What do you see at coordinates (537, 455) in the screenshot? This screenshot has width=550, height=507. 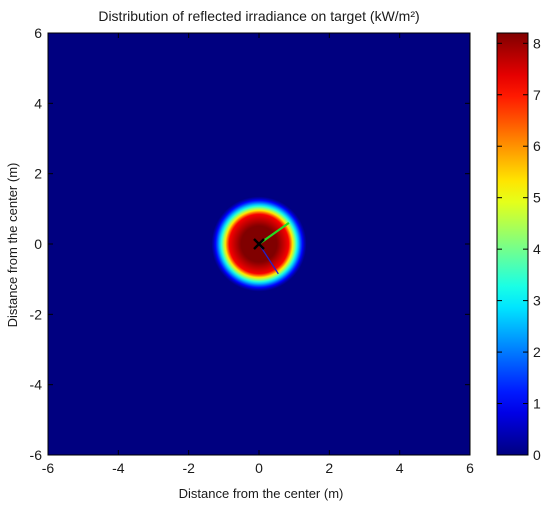 I see `colorbar-tick-label: 0` at bounding box center [537, 455].